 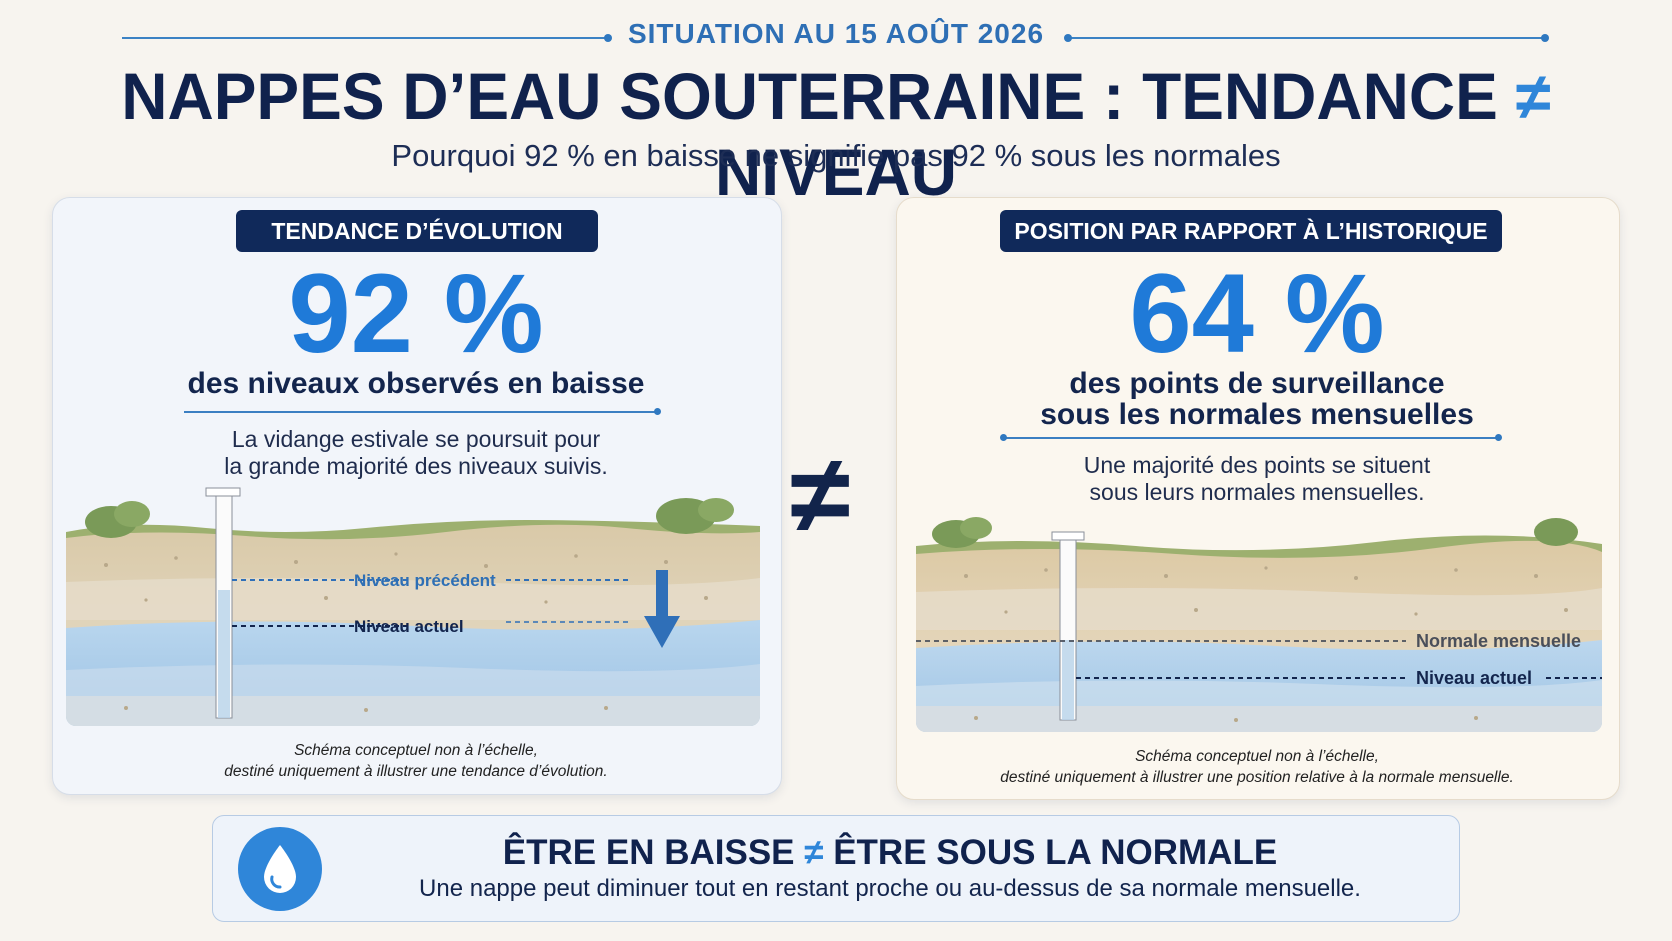 What do you see at coordinates (814, 852) in the screenshot?
I see `not-equal-symbol-banner: ≠` at bounding box center [814, 852].